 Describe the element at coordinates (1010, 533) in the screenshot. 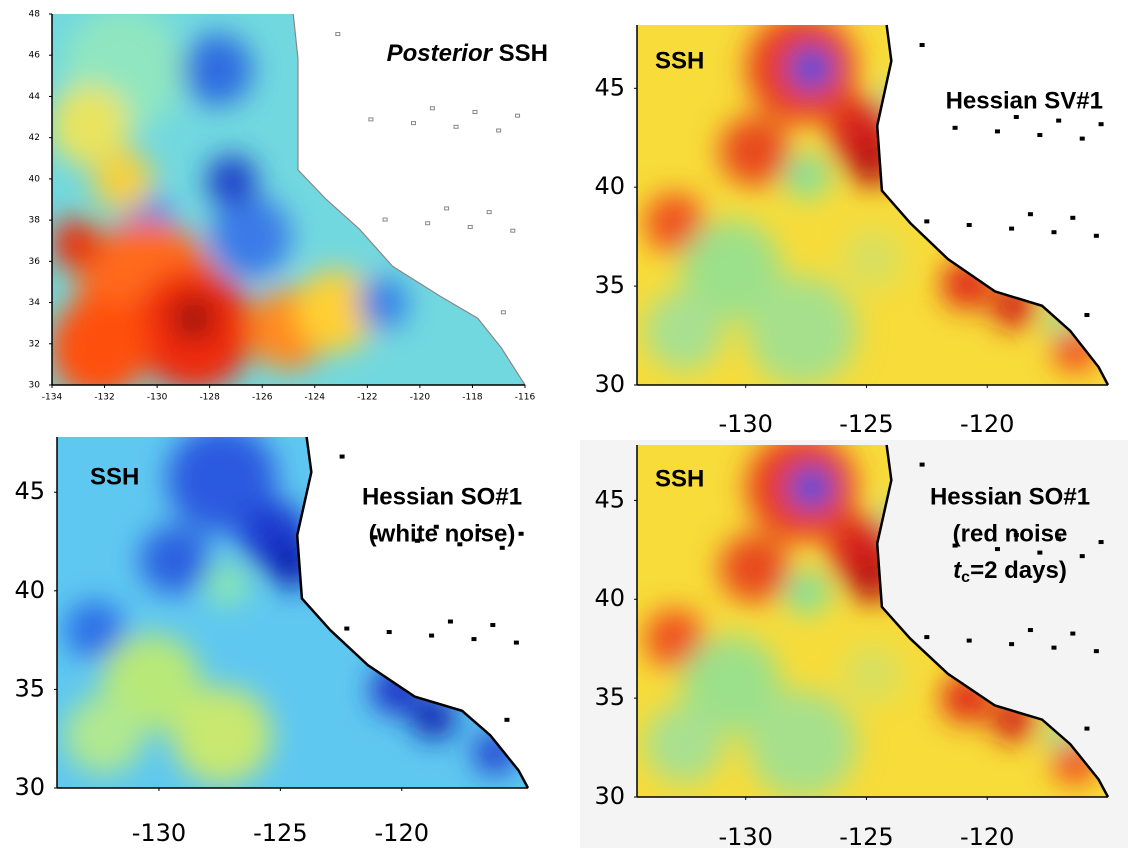

I see `panel-title: (red noise` at that location.